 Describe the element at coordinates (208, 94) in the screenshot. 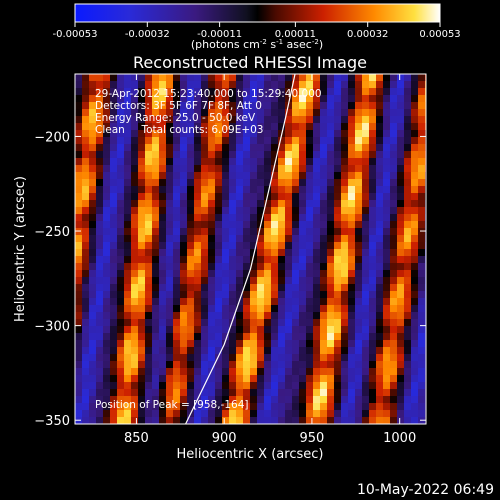

I see `annotation-time-range: 29-Apr-2012 15:23:40.000 to 15:29:40.000` at that location.